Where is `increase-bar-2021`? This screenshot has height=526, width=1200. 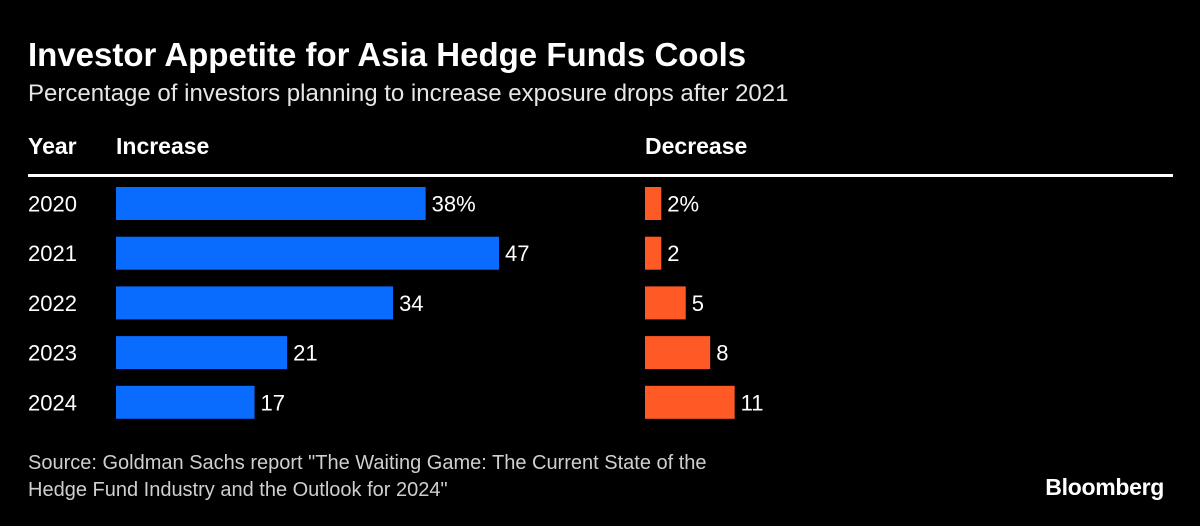 increase-bar-2021 is located at coordinates (307, 253).